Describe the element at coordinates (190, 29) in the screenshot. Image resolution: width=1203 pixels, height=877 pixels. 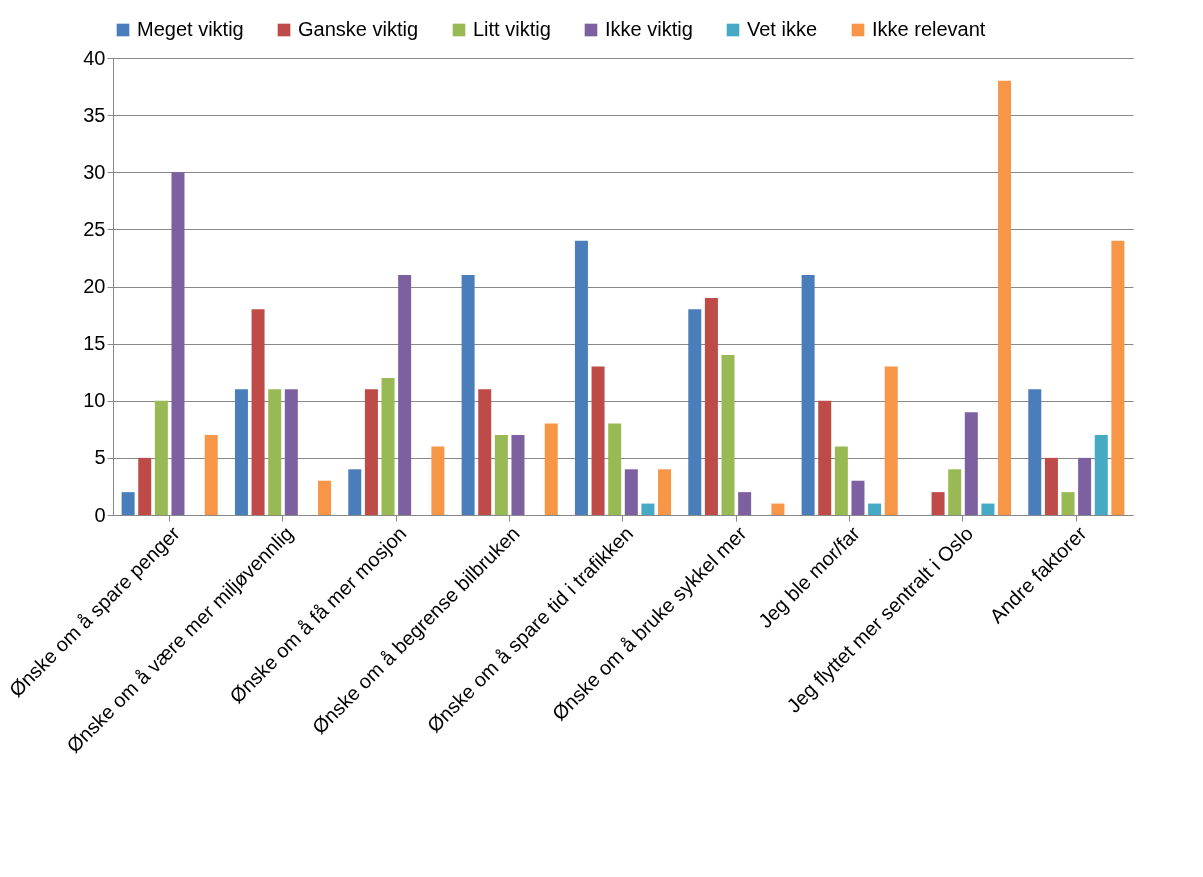
I see `legend-label: Meget viktig` at that location.